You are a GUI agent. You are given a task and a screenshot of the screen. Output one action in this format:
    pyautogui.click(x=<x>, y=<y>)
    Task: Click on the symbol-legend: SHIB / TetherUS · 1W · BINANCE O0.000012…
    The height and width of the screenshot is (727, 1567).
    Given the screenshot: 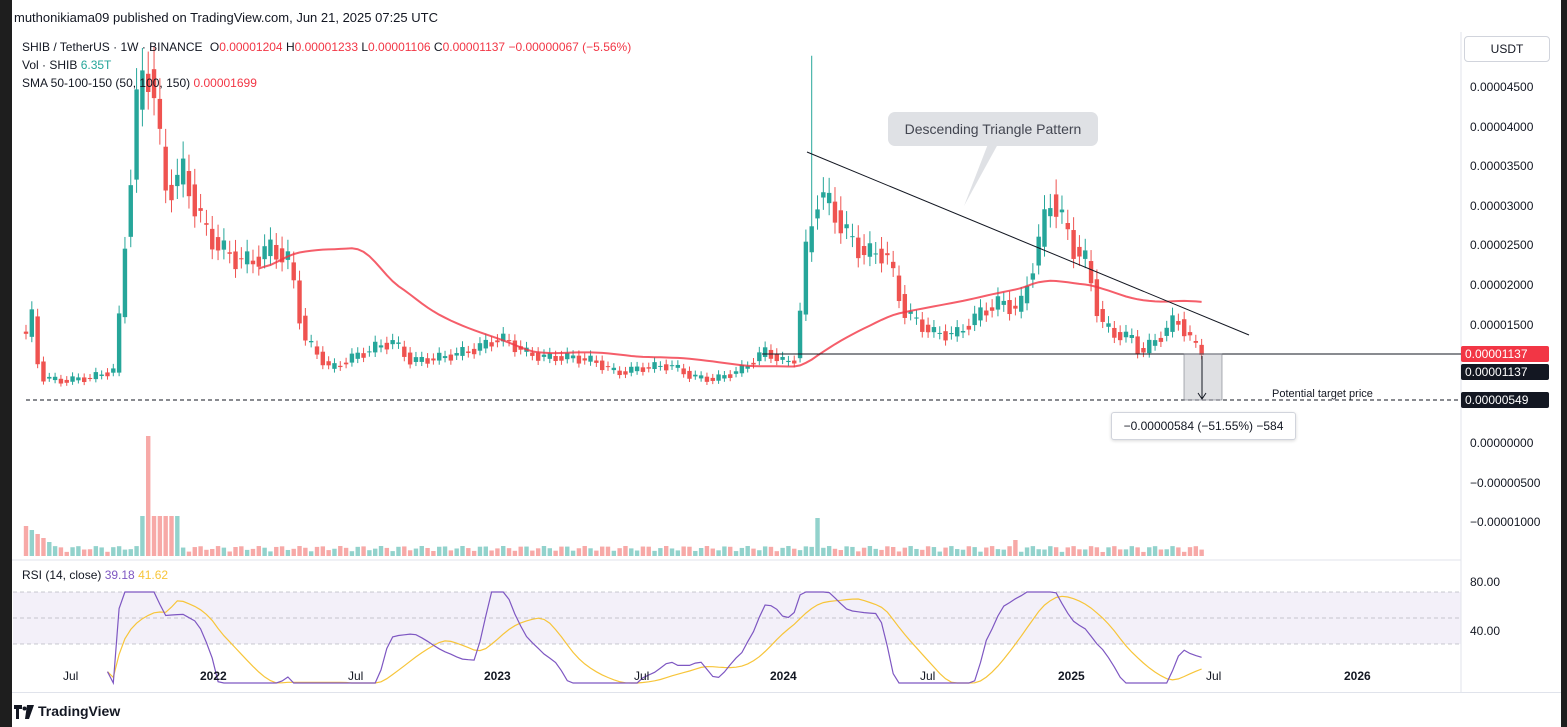 What is the action you would take?
    pyautogui.click(x=326, y=47)
    